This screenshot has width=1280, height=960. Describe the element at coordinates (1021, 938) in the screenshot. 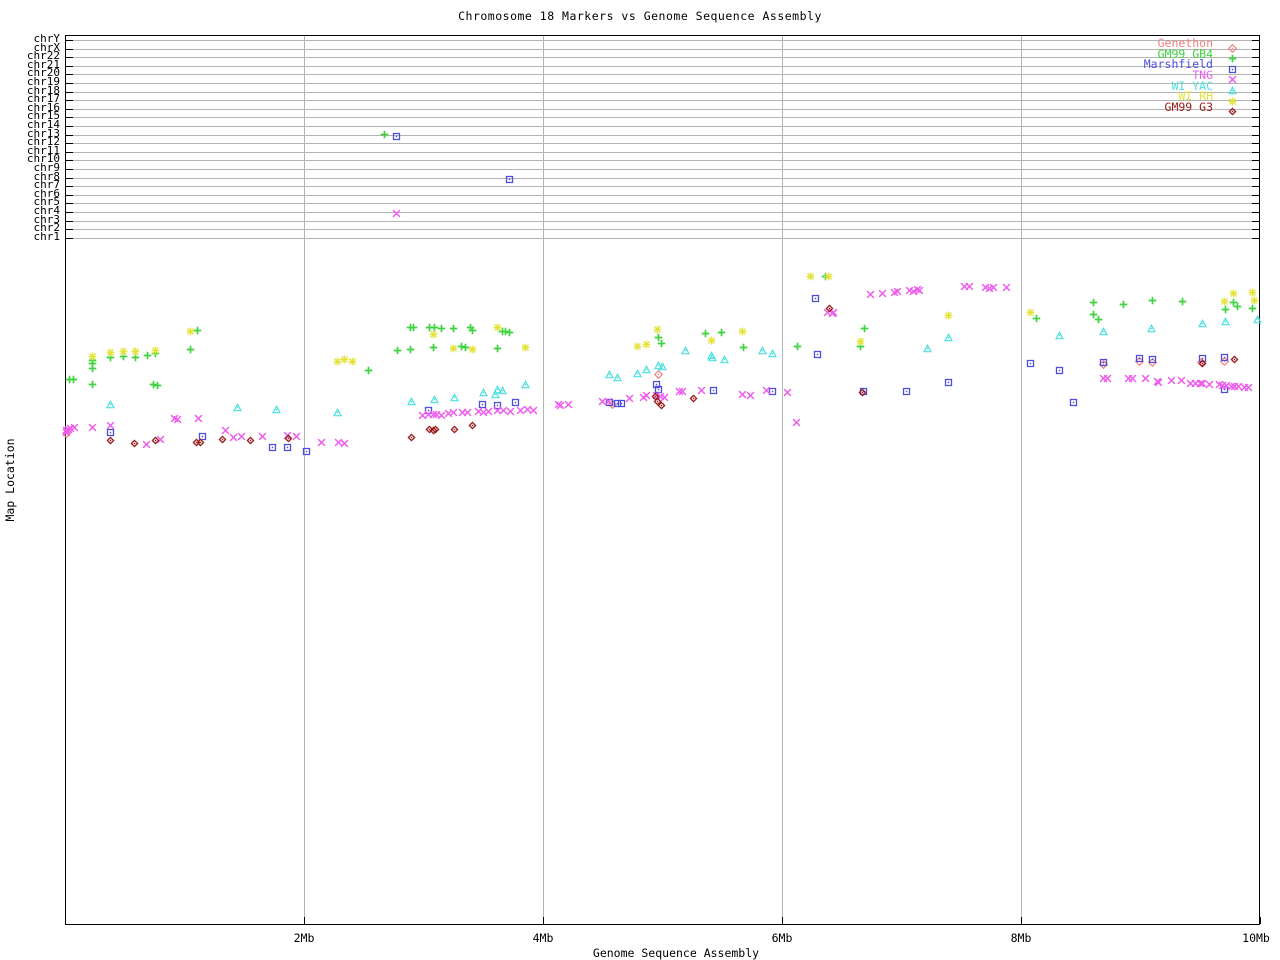

I see `x-tick-label: 8Mb` at that location.